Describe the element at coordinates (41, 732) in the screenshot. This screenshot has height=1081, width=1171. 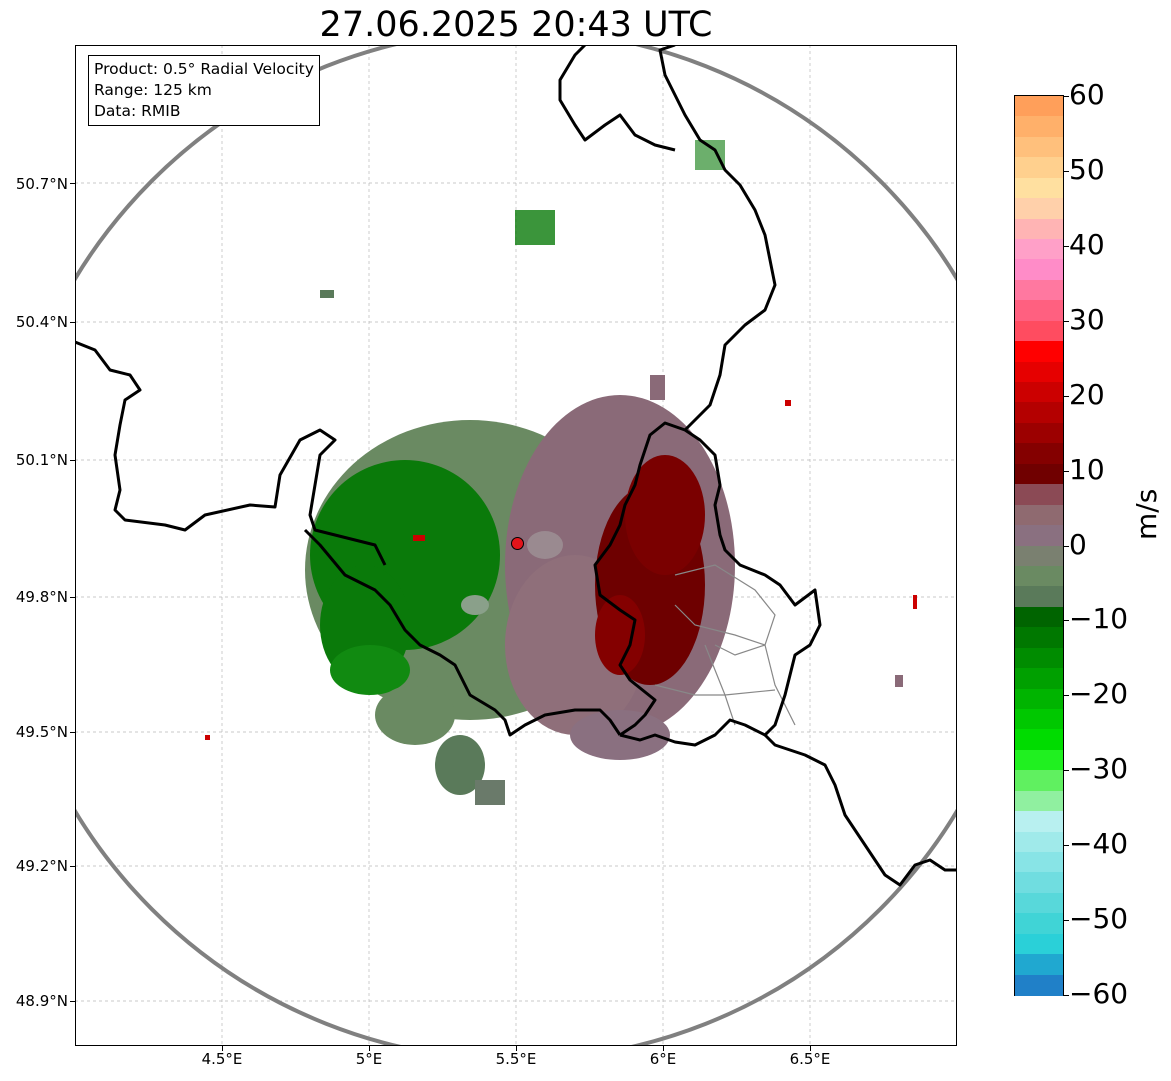
I see `y-tick-label: 49.5°N` at that location.